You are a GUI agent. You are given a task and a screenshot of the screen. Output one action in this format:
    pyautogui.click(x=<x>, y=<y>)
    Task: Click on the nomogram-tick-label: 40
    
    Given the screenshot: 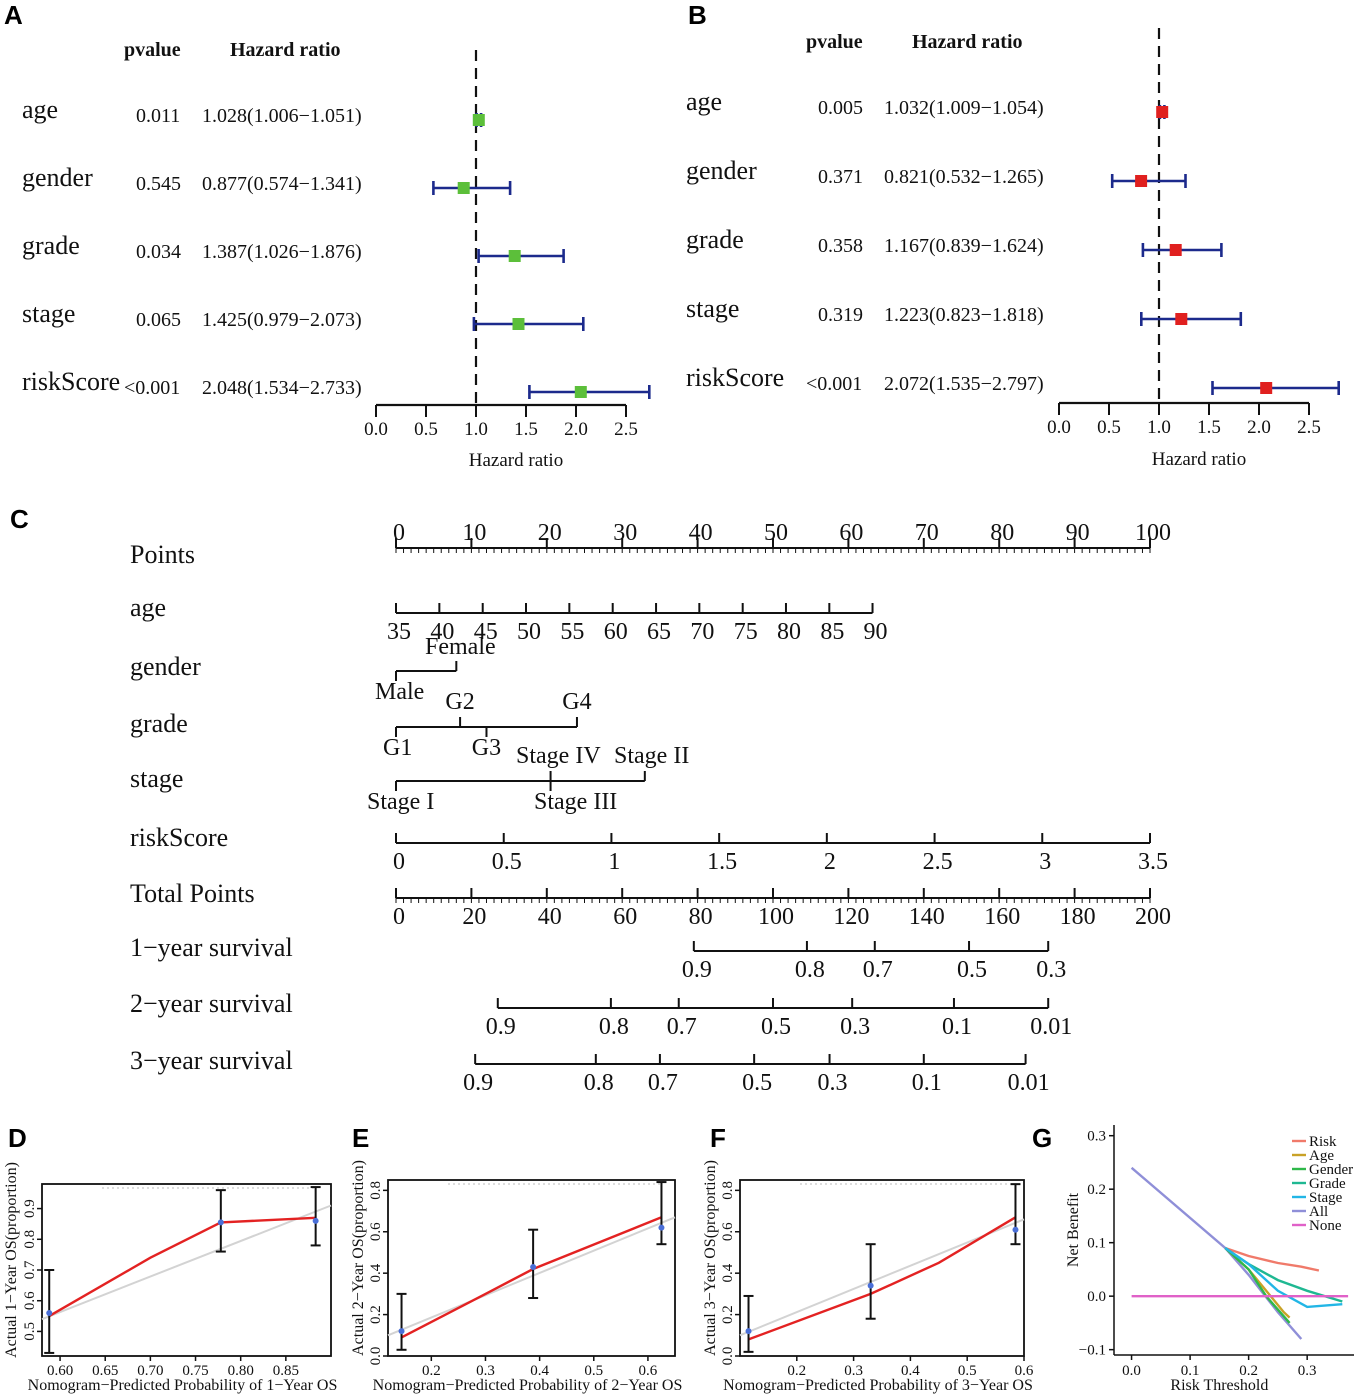 What is the action you would take?
    pyautogui.click(x=701, y=533)
    